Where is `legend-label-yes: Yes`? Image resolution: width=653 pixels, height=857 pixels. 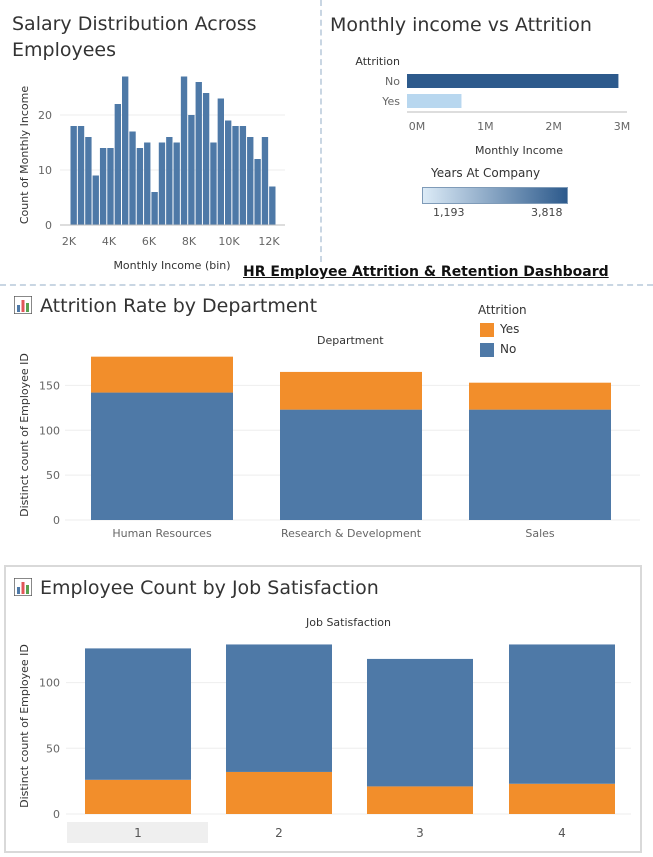 legend-label-yes: Yes is located at coordinates (510, 329).